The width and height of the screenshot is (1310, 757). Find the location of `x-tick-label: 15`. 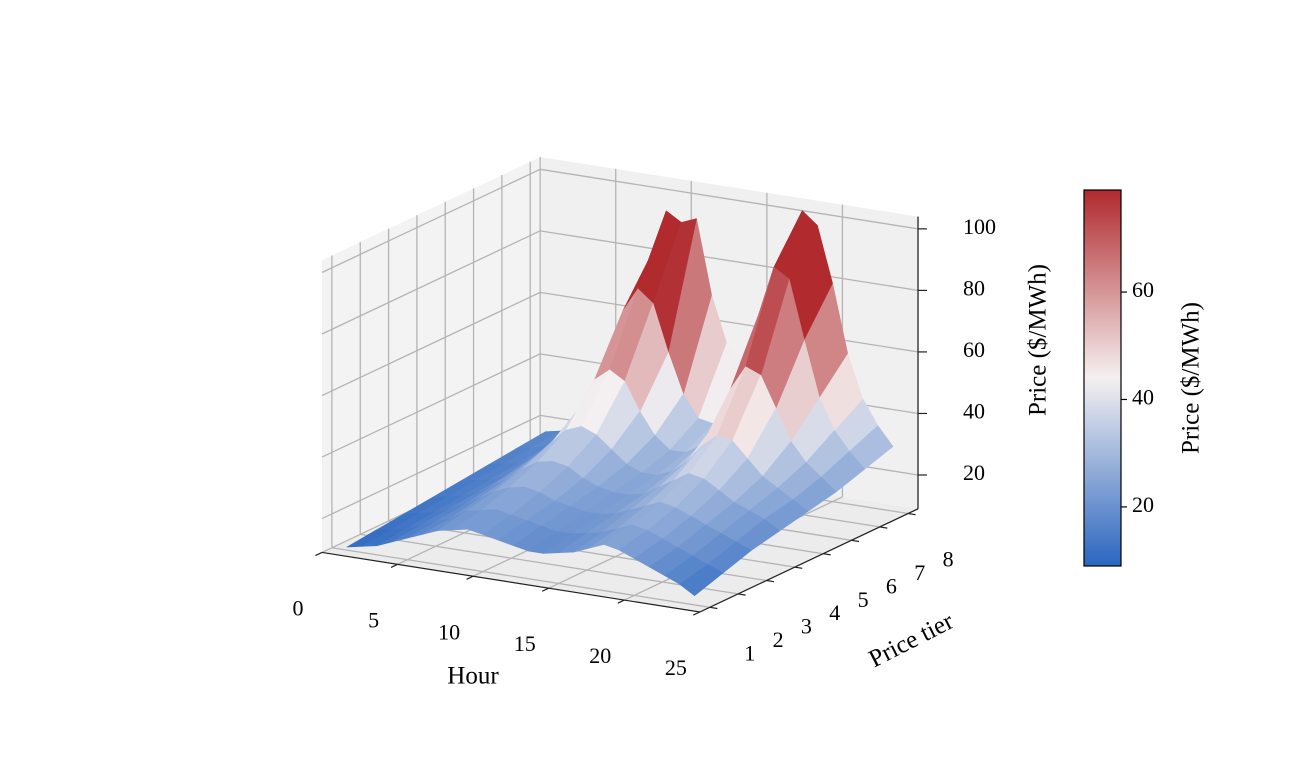

x-tick-label: 15 is located at coordinates (525, 643).